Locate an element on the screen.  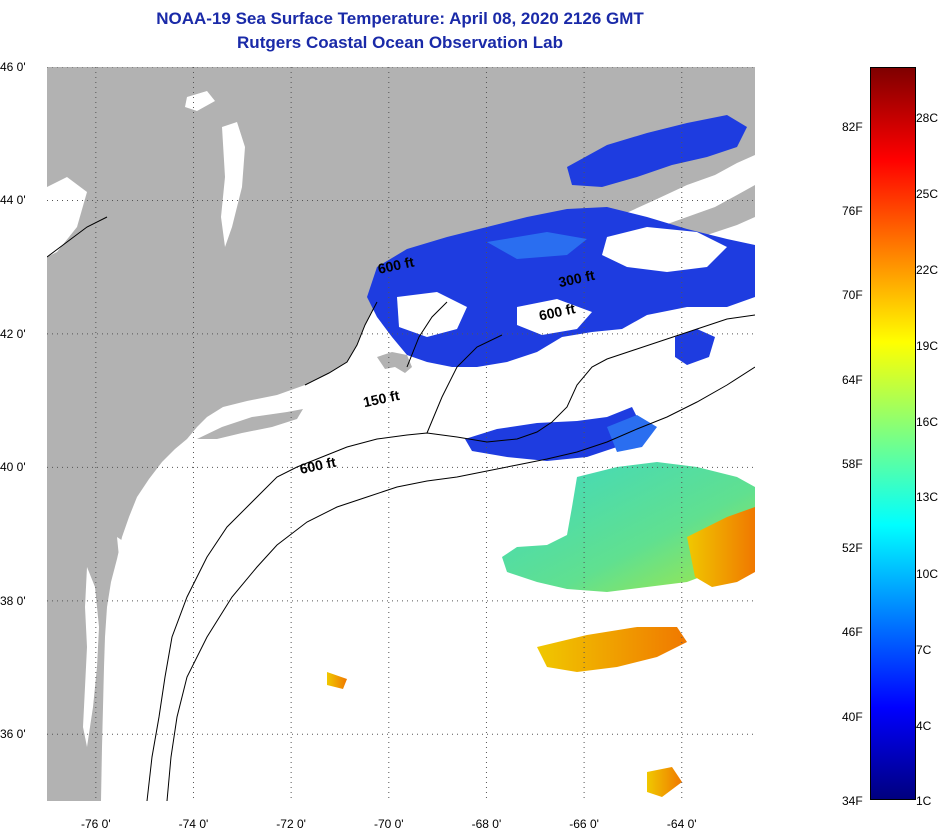
colorbar-celsius-label: 4C is located at coordinates (924, 726).